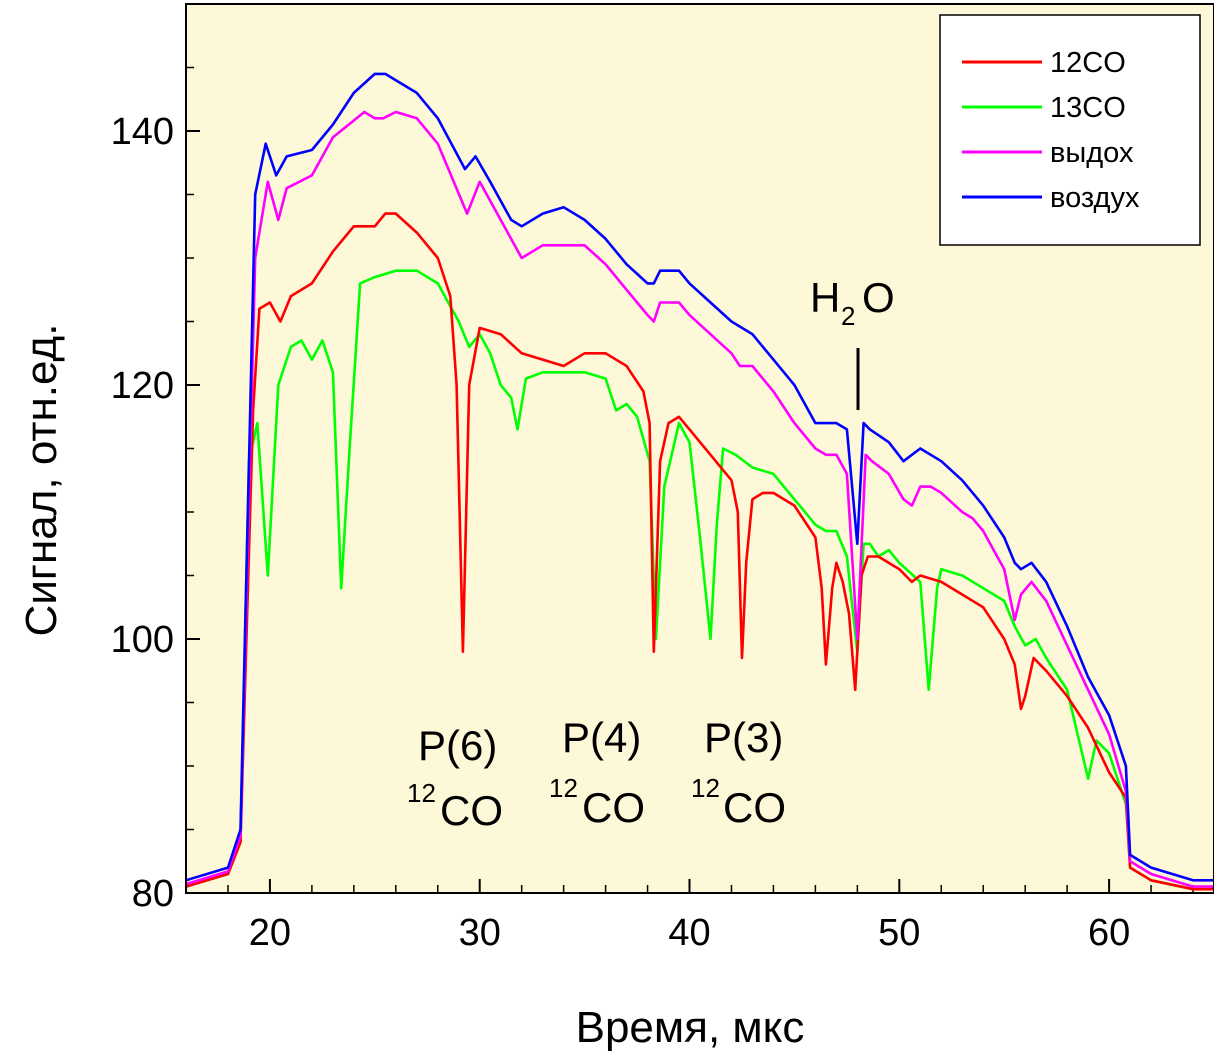  I want to click on annotation-h2o-subscript: 2, so click(848, 316).